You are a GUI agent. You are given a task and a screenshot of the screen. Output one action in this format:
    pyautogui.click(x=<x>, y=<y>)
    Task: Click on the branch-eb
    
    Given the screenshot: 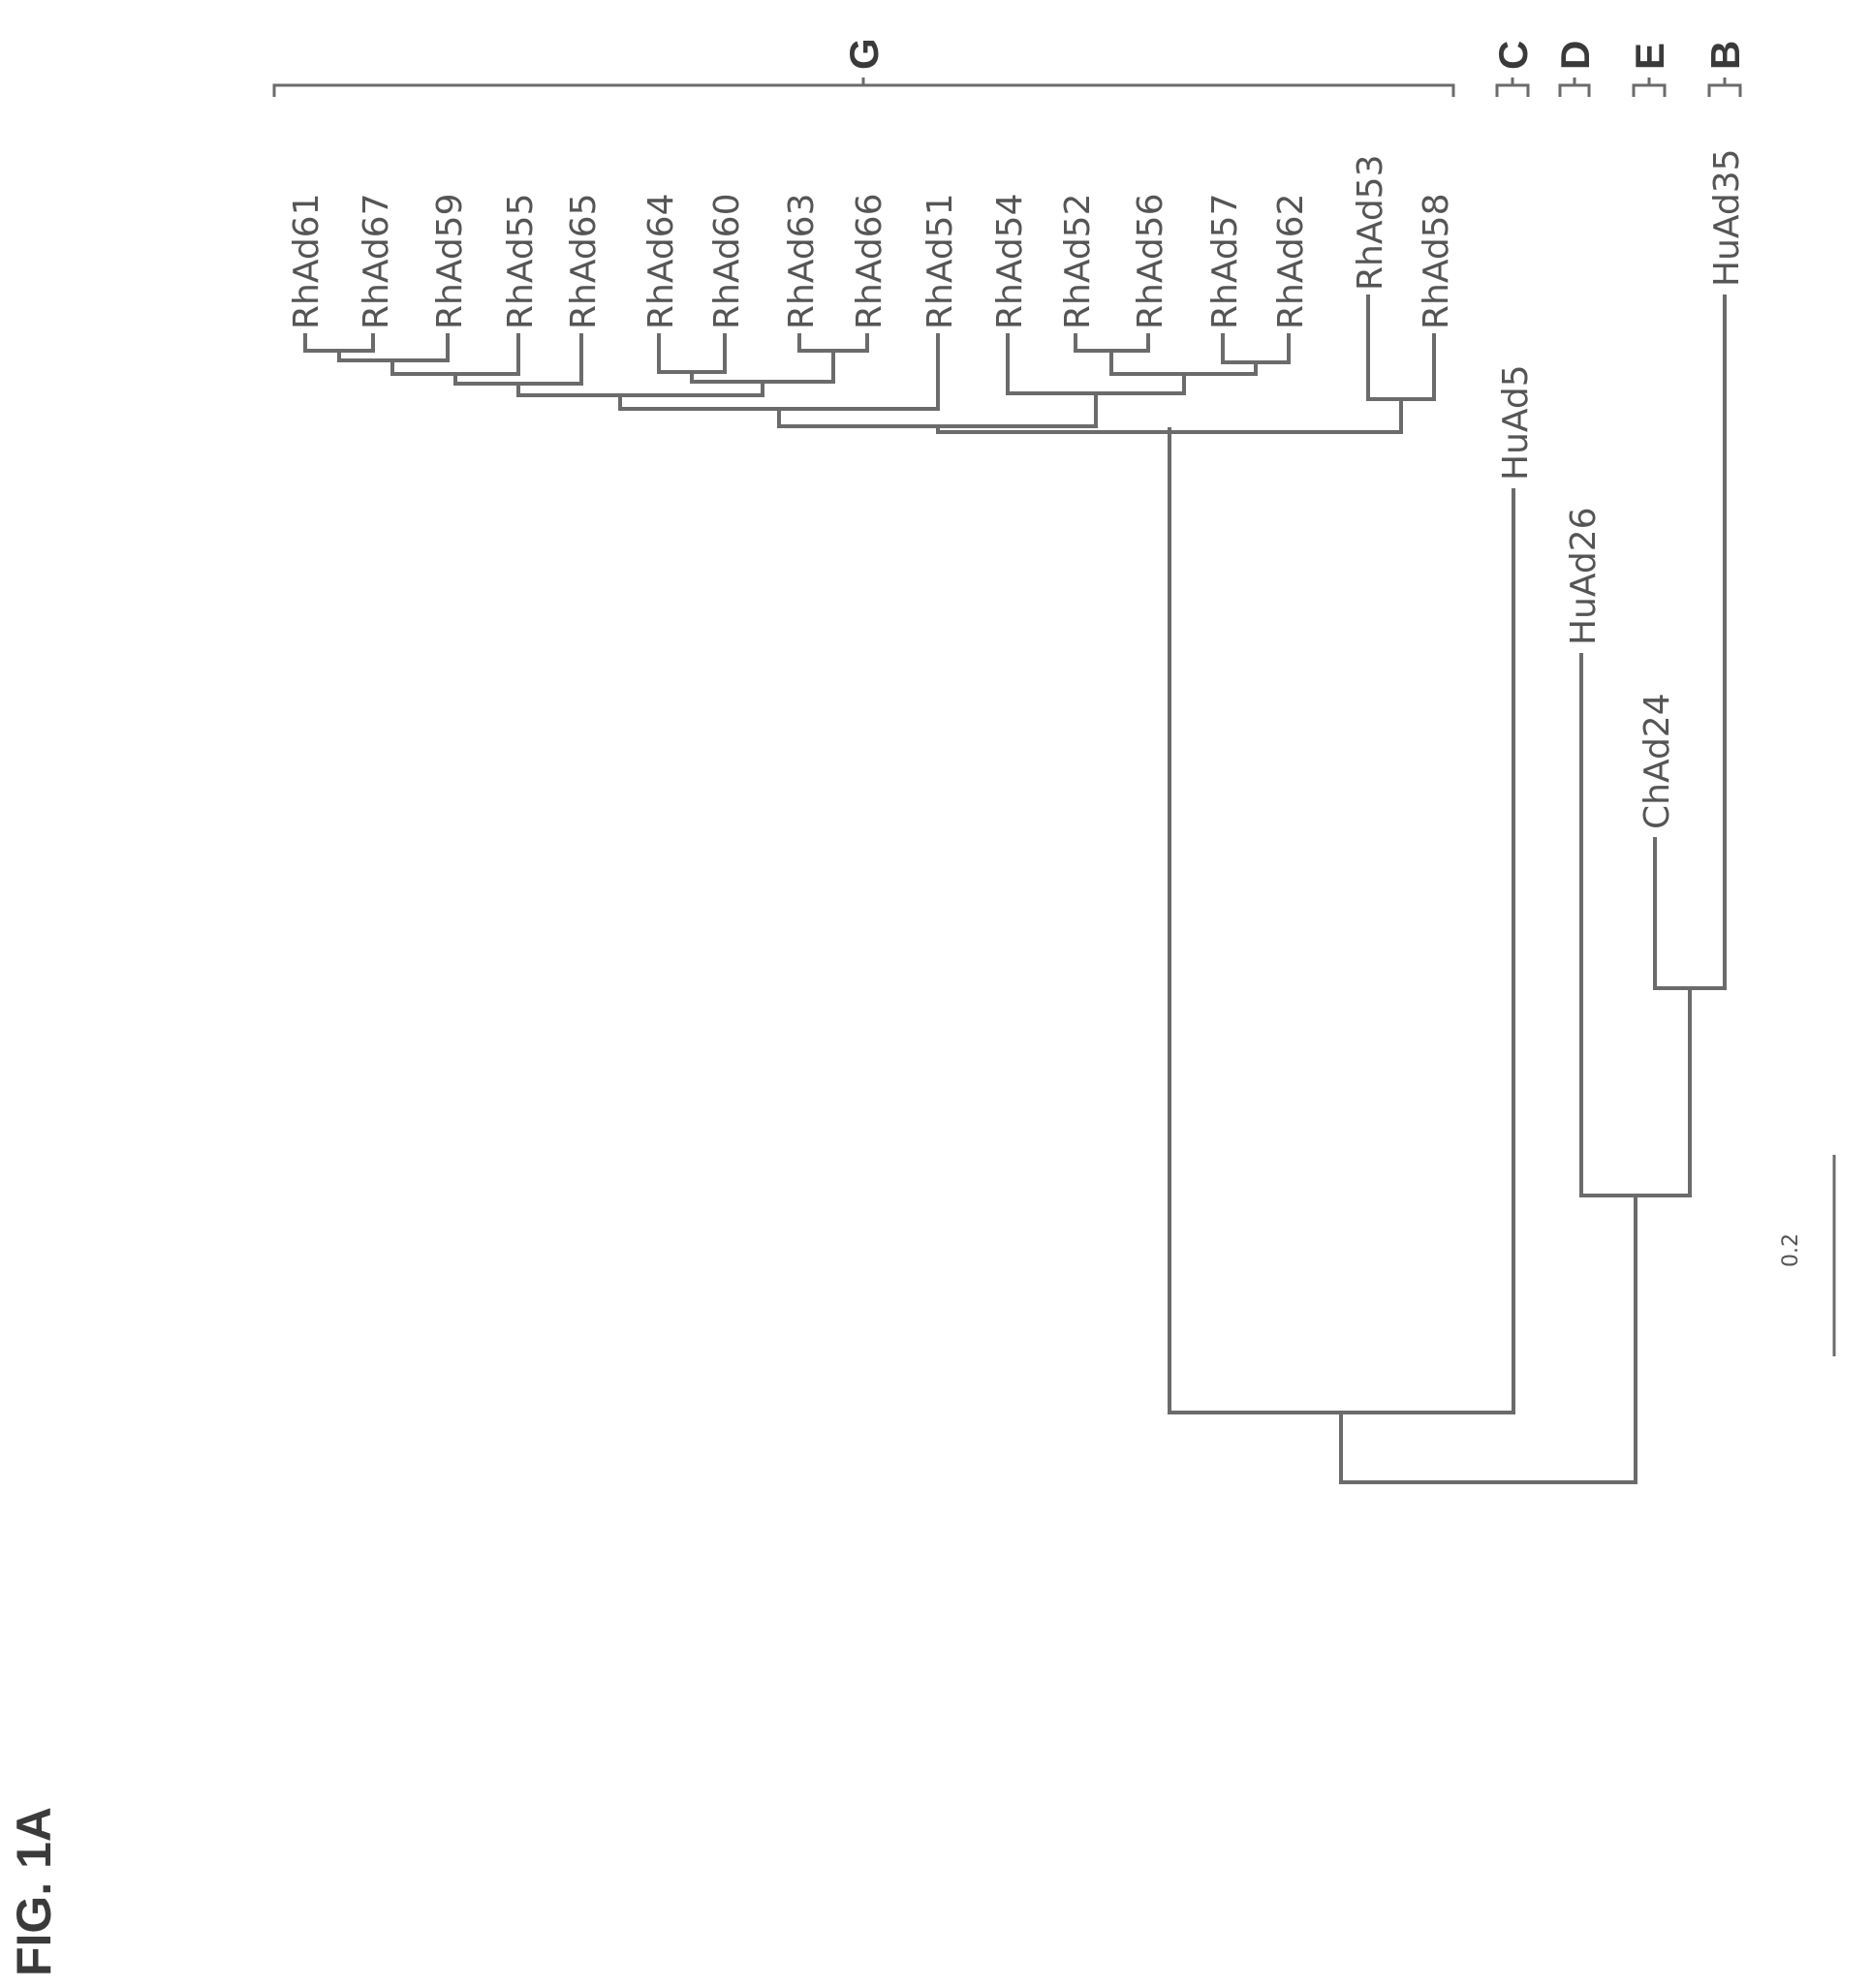 What is the action you would take?
    pyautogui.click(x=1690, y=642)
    